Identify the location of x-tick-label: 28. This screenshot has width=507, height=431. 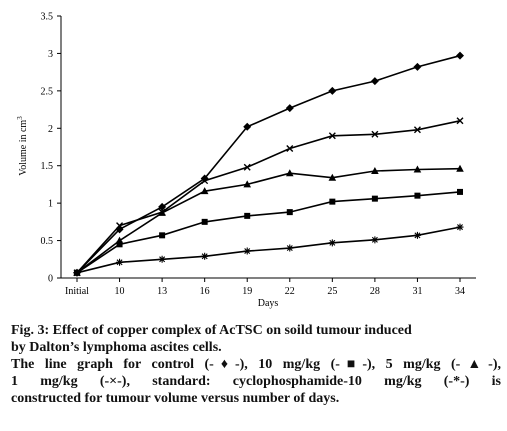
(375, 291).